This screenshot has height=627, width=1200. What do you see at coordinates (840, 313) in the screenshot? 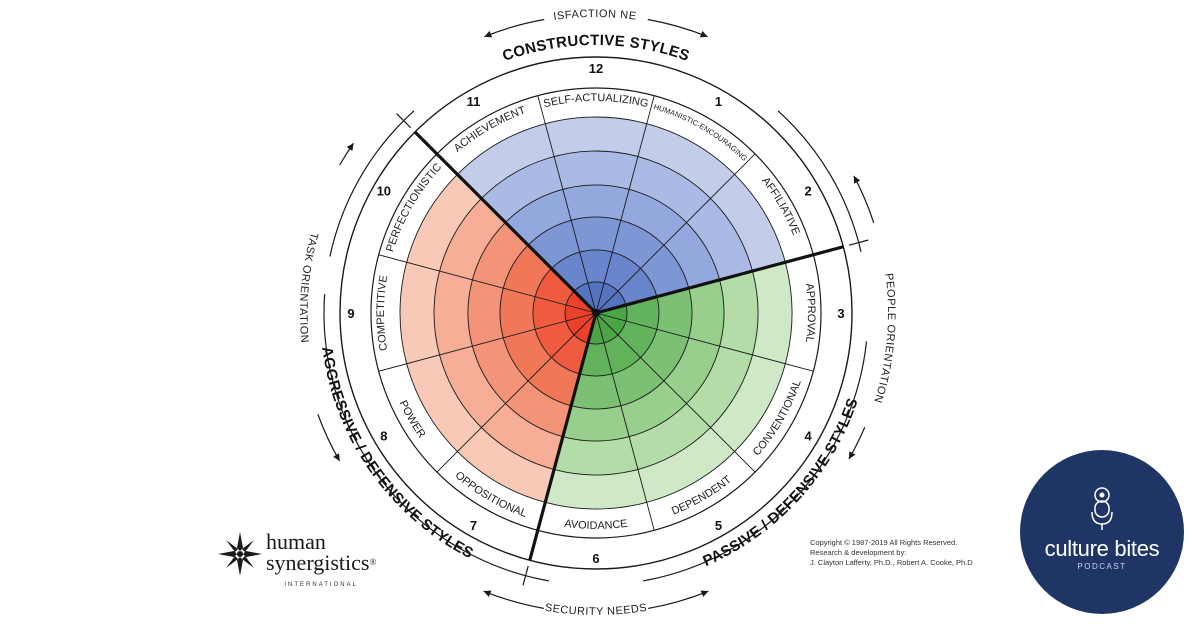
I see `segment-number-3: 3` at bounding box center [840, 313].